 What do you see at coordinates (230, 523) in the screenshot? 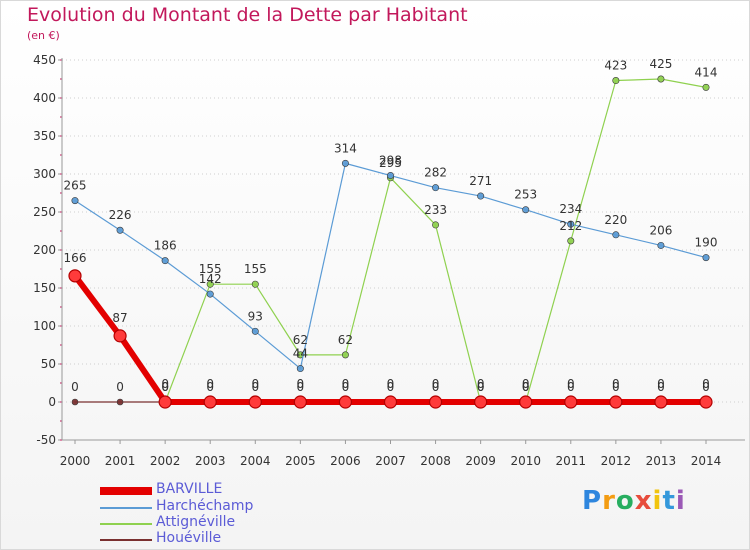
I see `legend-item-attigneville: Attignéville` at bounding box center [230, 523].